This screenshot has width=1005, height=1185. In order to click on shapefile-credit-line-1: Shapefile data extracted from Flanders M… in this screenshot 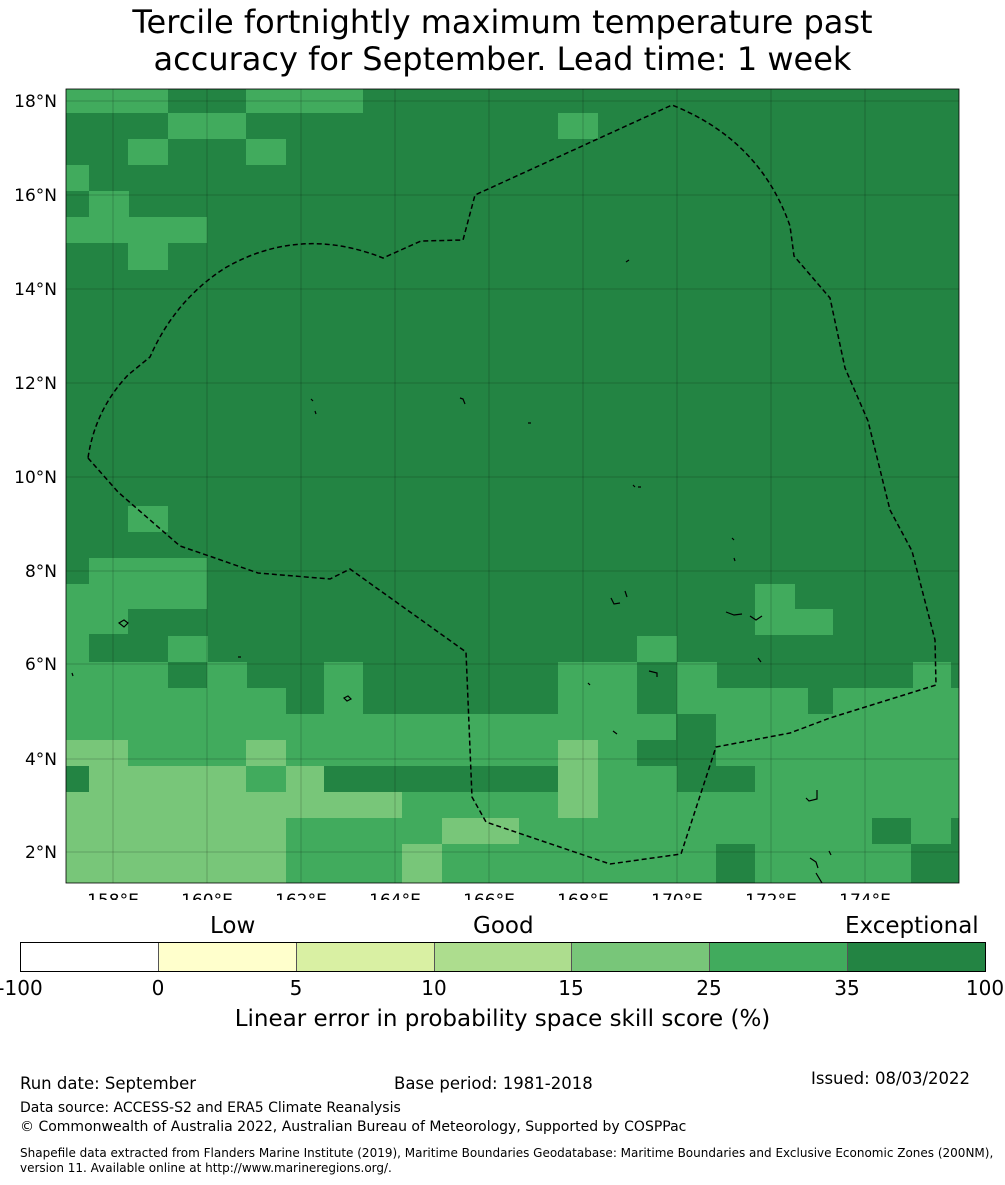, I will do `click(507, 1153)`.